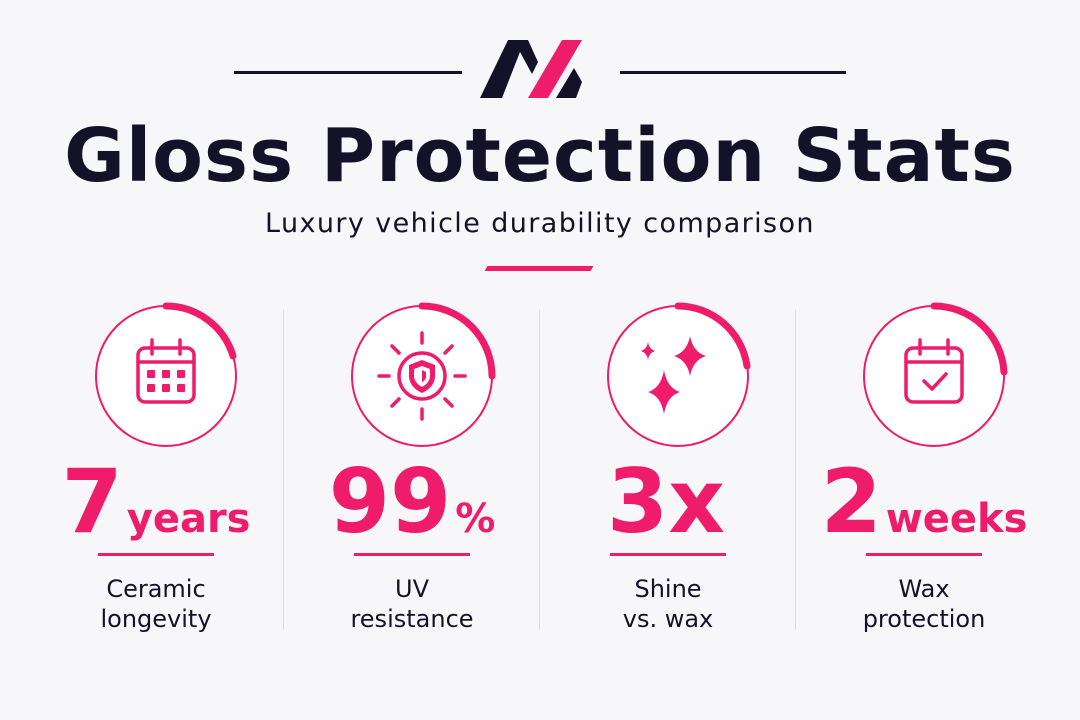 This screenshot has width=1080, height=720. Describe the element at coordinates (348, 72) in the screenshot. I see `header-rule-left` at that location.